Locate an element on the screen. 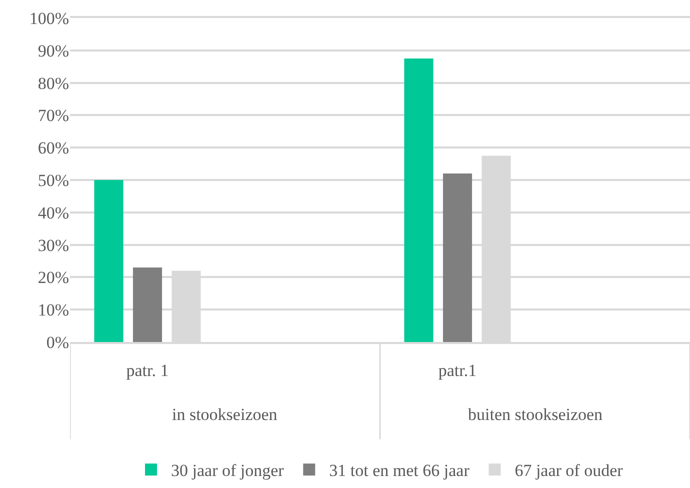  y-tick-label: 80% is located at coordinates (53, 83).